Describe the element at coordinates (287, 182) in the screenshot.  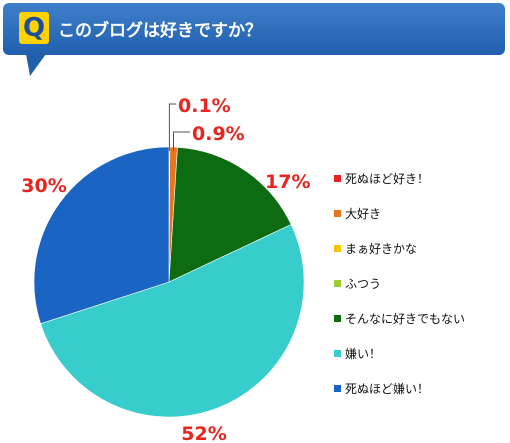
I see `data-label-5: 17%` at that location.